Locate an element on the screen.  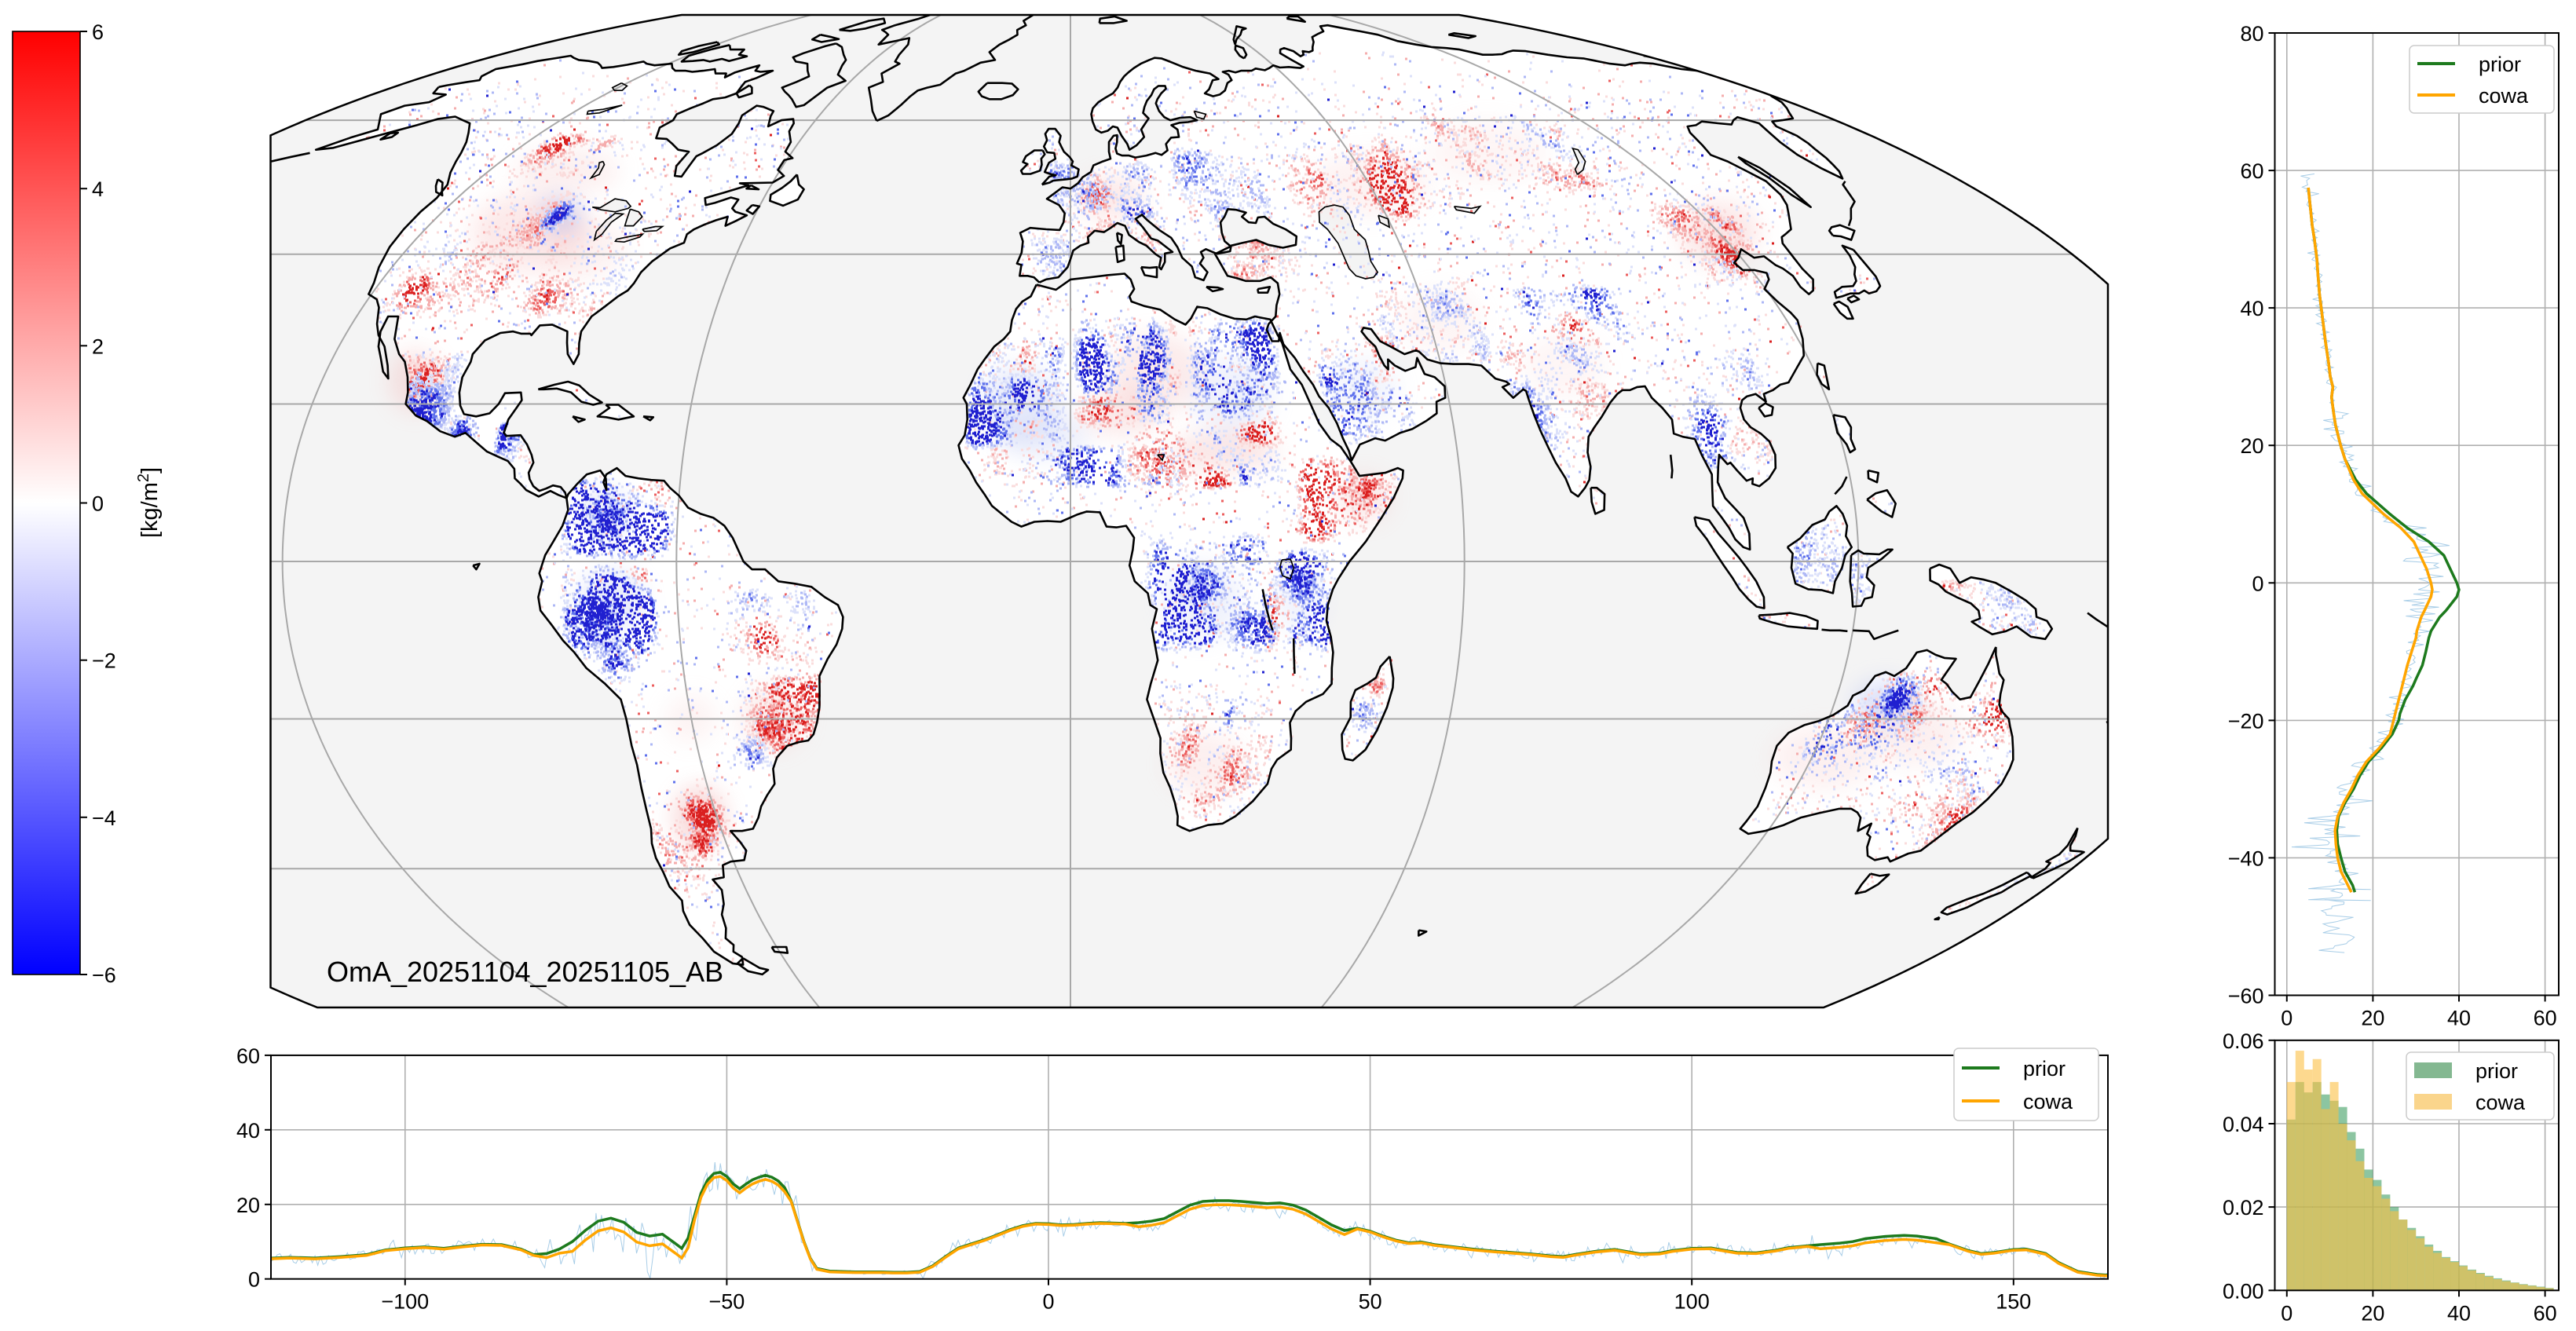
svg-text: −50 is located at coordinates (726, 1302).